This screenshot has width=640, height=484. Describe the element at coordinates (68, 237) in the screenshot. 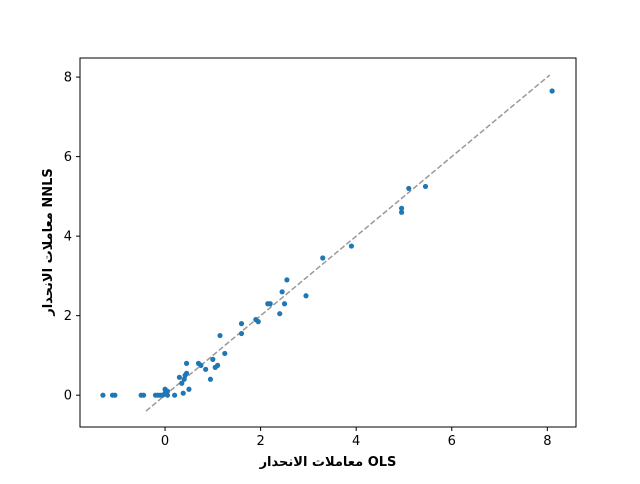

I see `y-tick-label: 4` at that location.